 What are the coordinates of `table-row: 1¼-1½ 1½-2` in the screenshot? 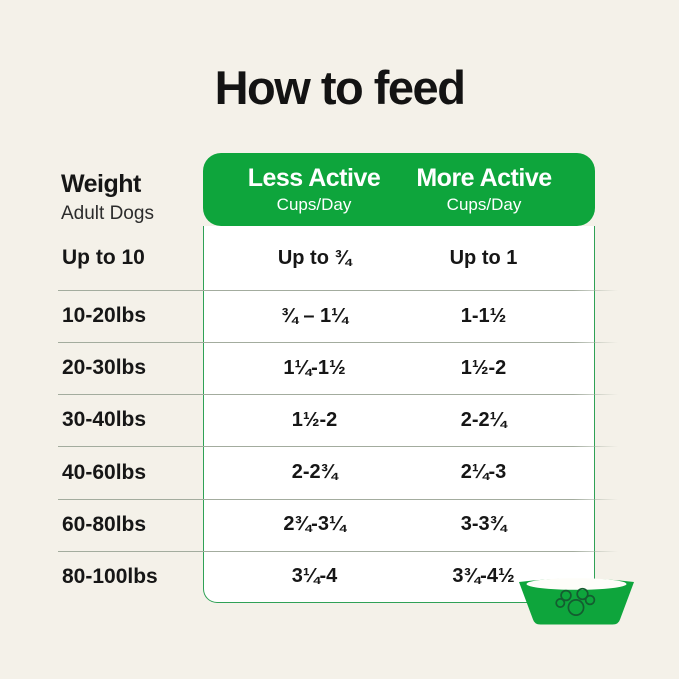 It's located at (399, 368).